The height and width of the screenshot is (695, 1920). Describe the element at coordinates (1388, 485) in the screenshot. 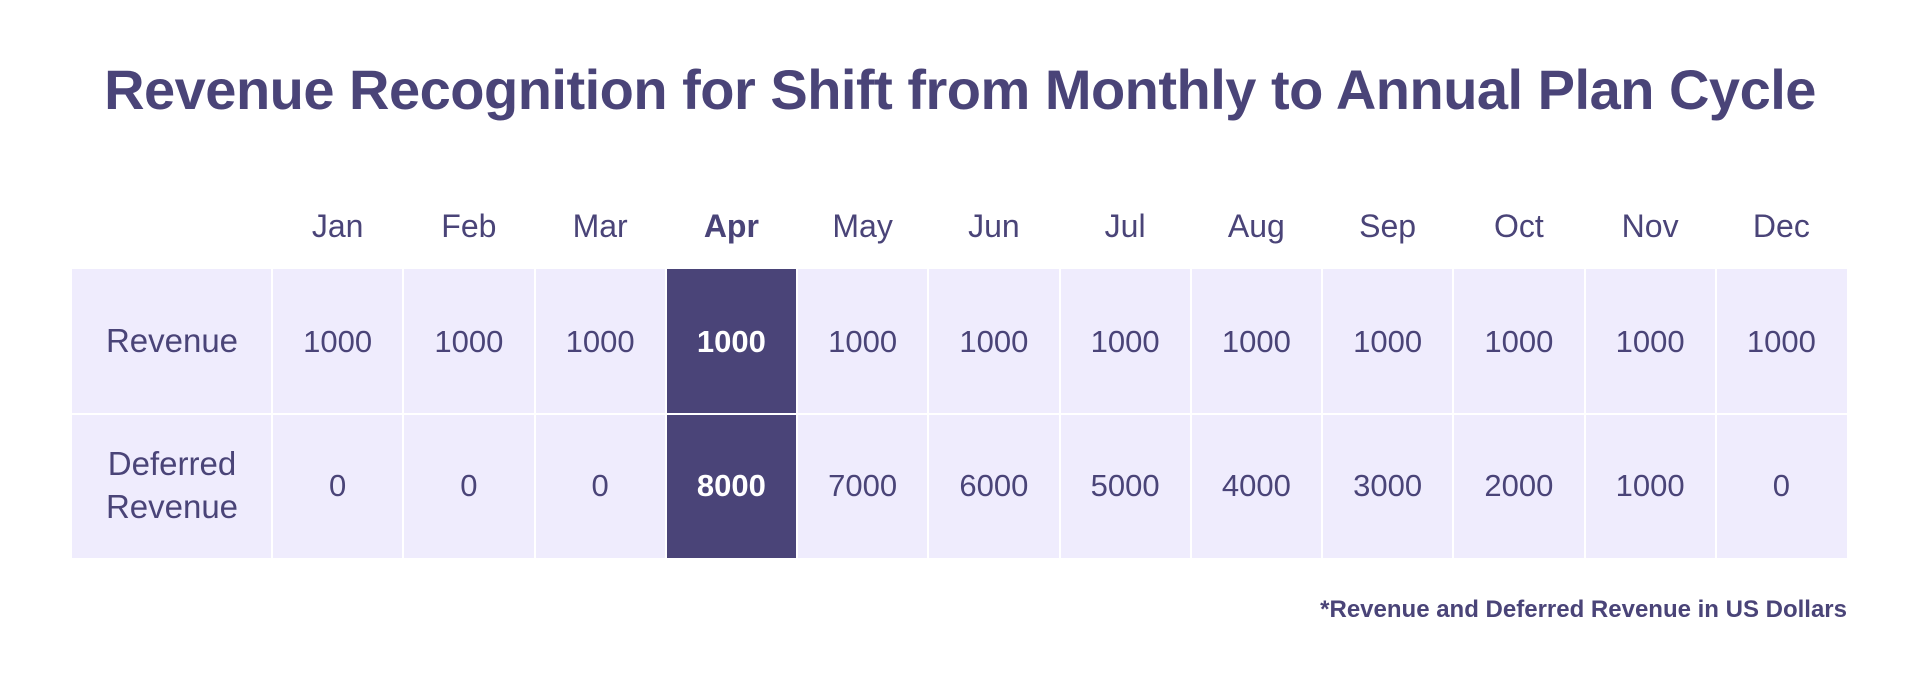

I see `table-cell: 3000` at that location.